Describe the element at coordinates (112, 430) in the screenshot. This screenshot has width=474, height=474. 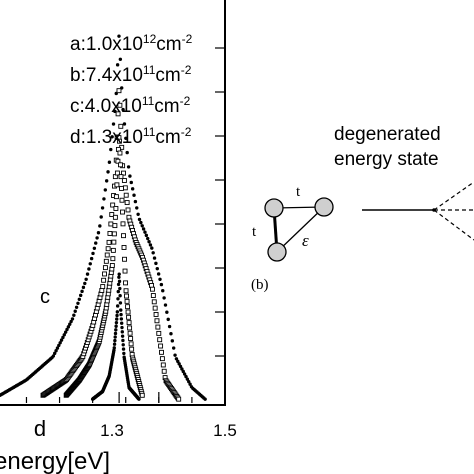
I see `x-tick-label-1.3: 1.3` at that location.